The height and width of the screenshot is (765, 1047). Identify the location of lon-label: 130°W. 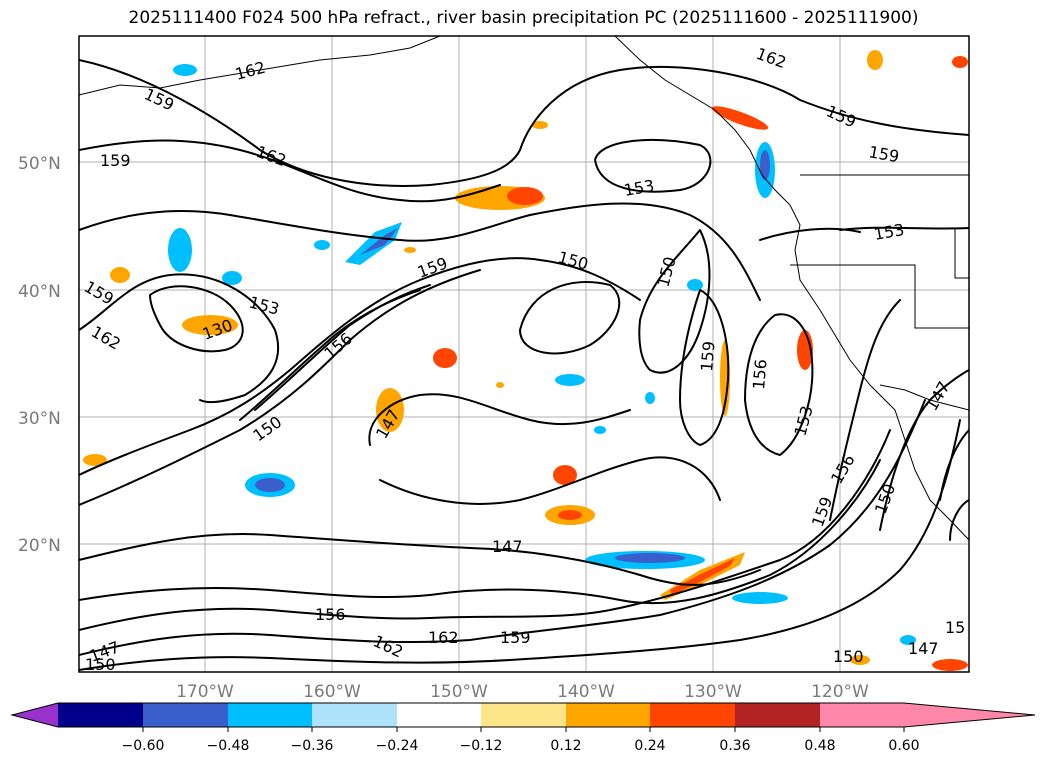
(713, 692).